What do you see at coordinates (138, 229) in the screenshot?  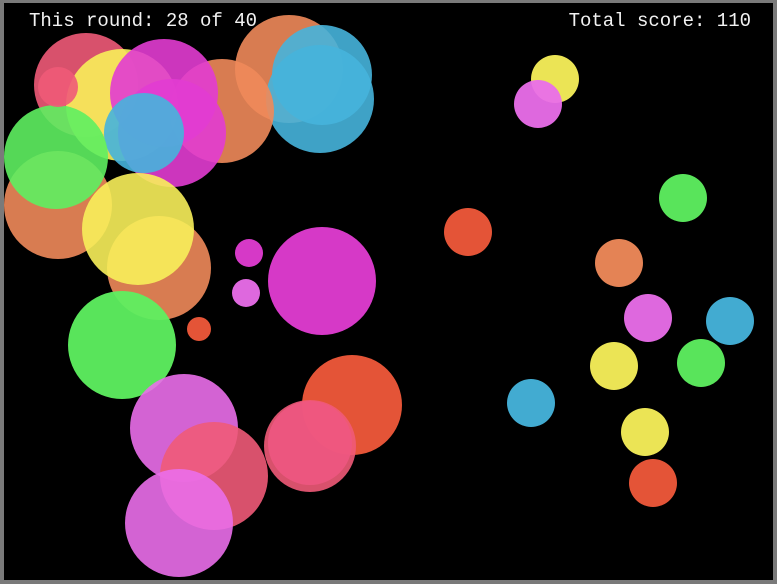 I see `bubble-b13` at bounding box center [138, 229].